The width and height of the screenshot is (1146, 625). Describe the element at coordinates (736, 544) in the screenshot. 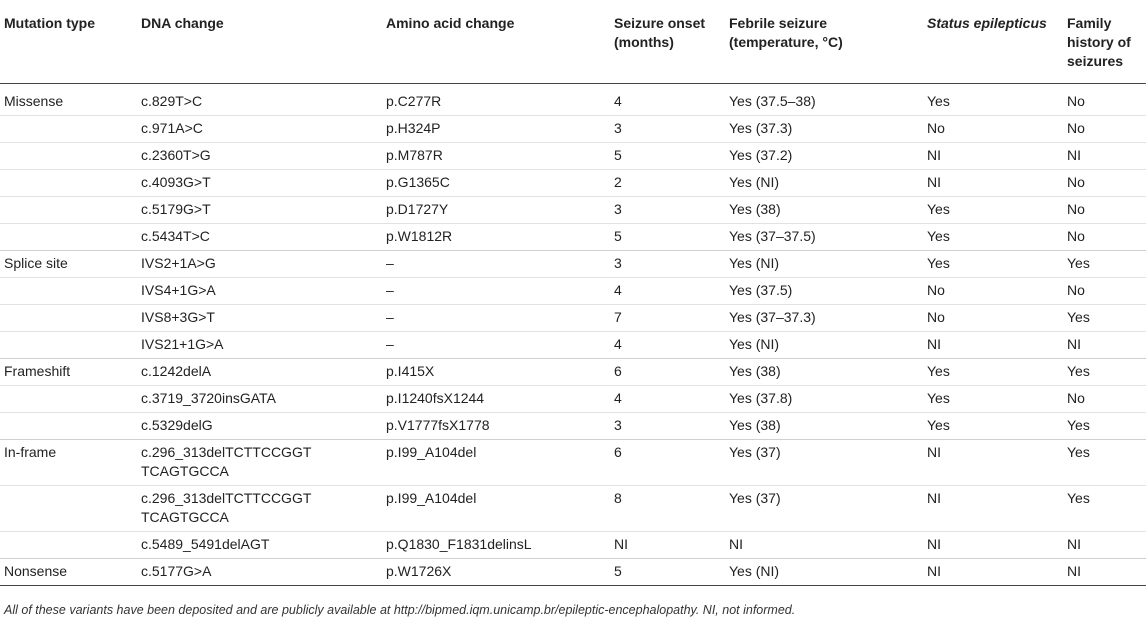

I see `febrile-seizure-cell: NI` at that location.